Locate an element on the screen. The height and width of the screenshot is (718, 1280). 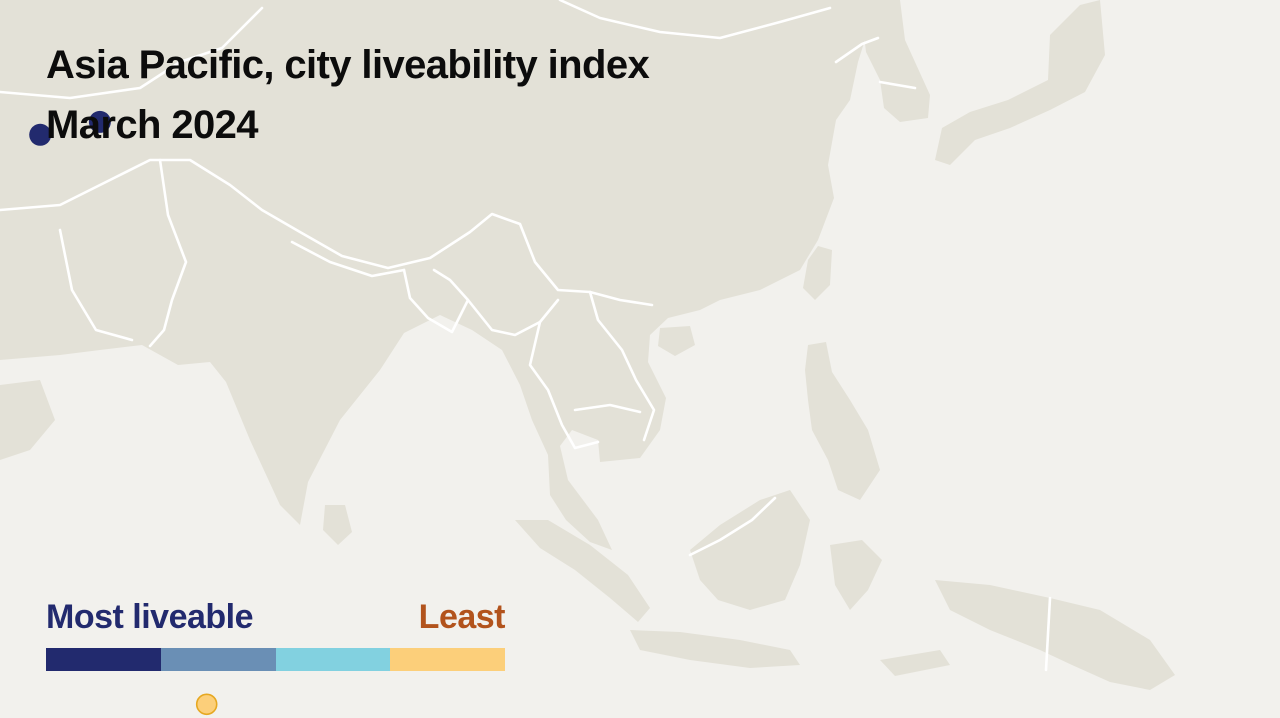
land-sumatra is located at coordinates (582, 571).